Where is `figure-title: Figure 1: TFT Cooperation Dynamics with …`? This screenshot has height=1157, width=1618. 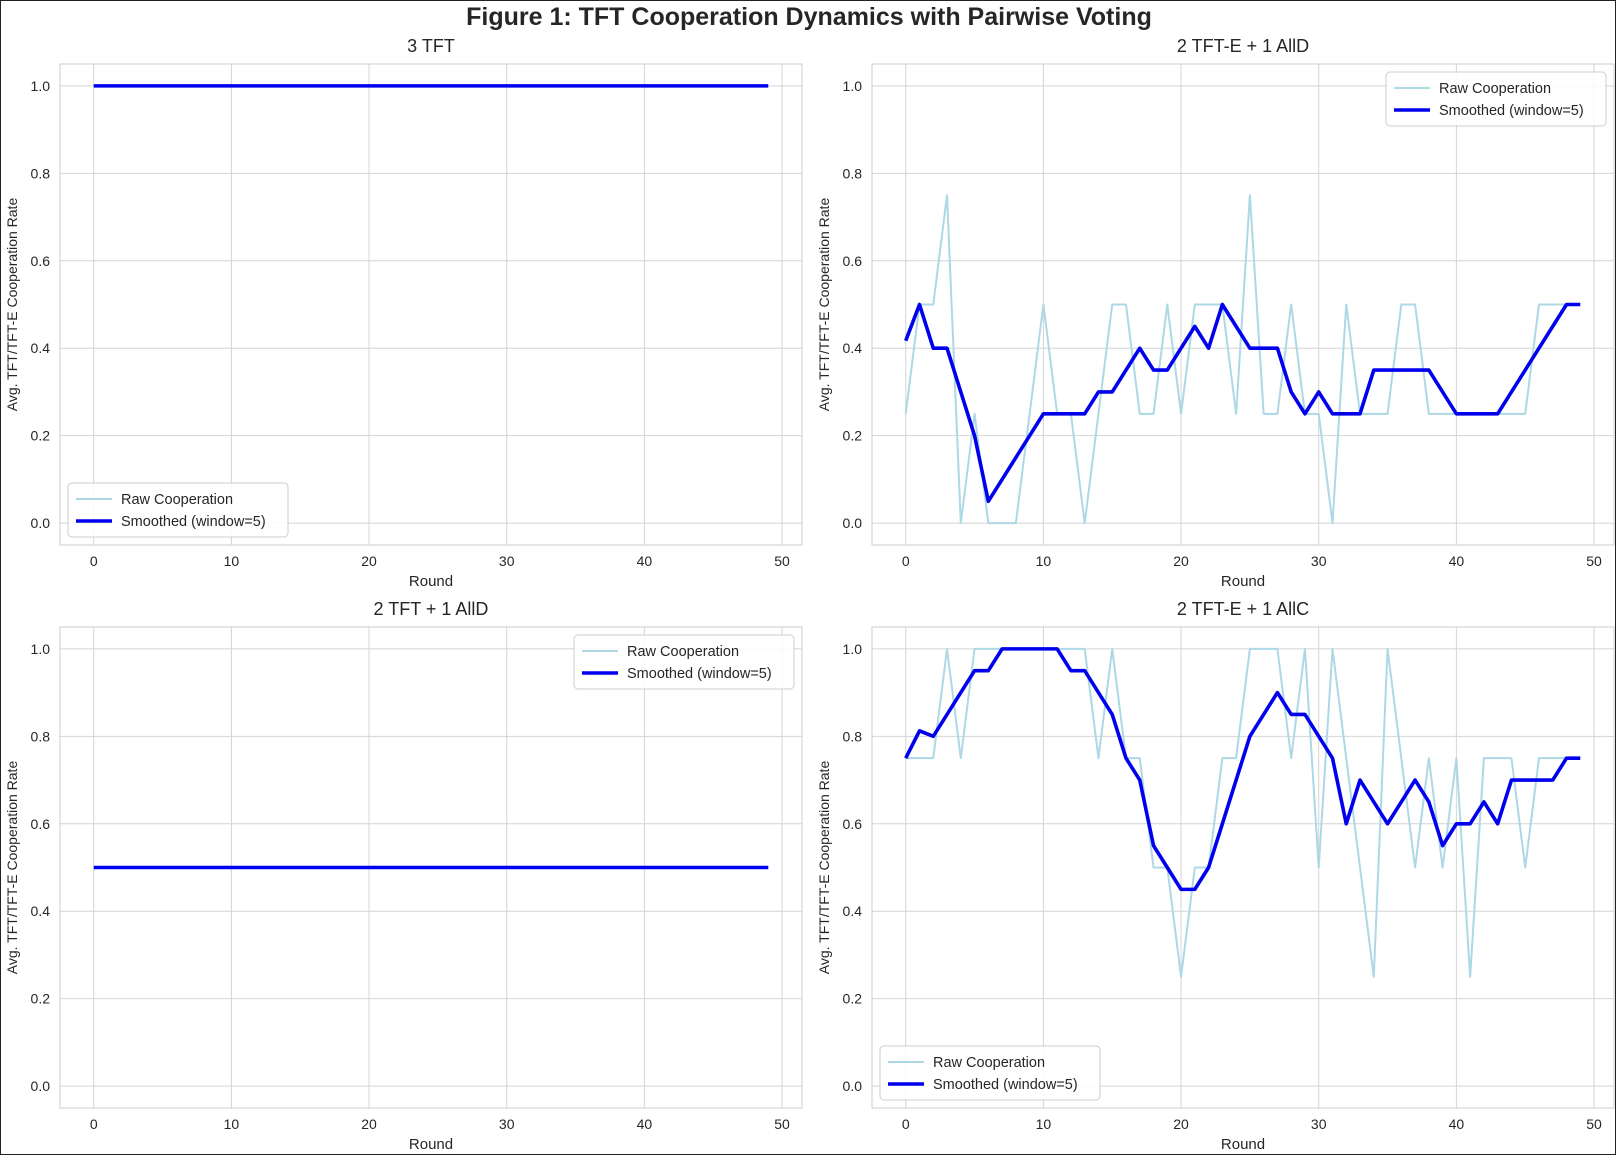 figure-title: Figure 1: TFT Cooperation Dynamics with … is located at coordinates (809, 17).